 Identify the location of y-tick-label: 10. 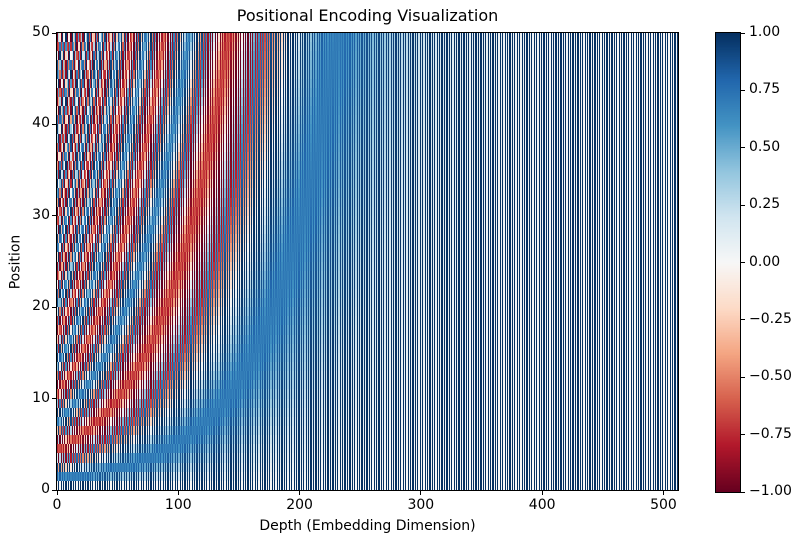
(41, 397).